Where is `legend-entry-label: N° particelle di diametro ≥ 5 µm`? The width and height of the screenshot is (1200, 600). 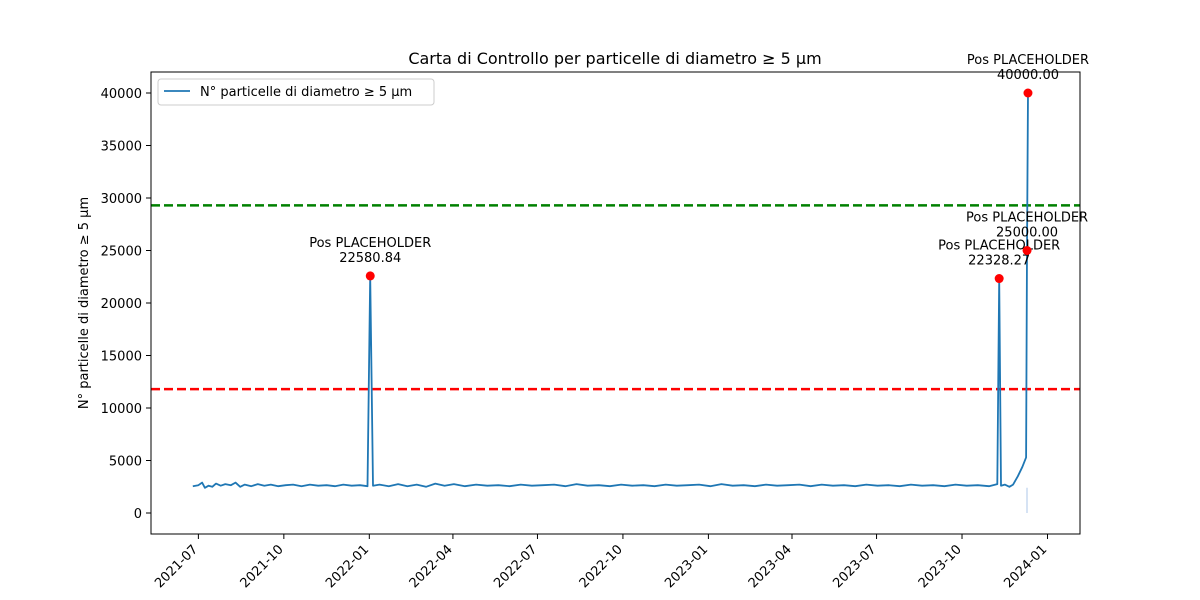 legend-entry-label: N° particelle di diametro ≥ 5 µm is located at coordinates (306, 92).